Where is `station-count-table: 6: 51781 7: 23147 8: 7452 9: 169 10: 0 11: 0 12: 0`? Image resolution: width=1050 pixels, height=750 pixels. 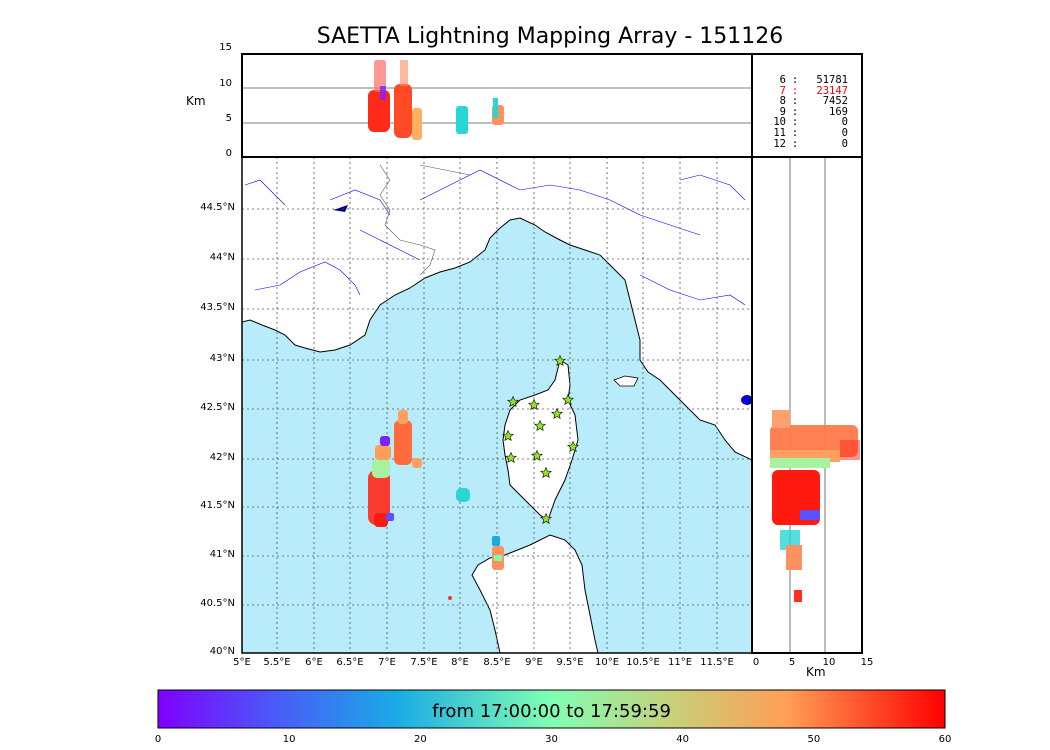 station-count-table: 6: 51781 7: 23147 8: 7452 9: 169 10: 0 11: 0 12: 0 is located at coordinates (804, 112).